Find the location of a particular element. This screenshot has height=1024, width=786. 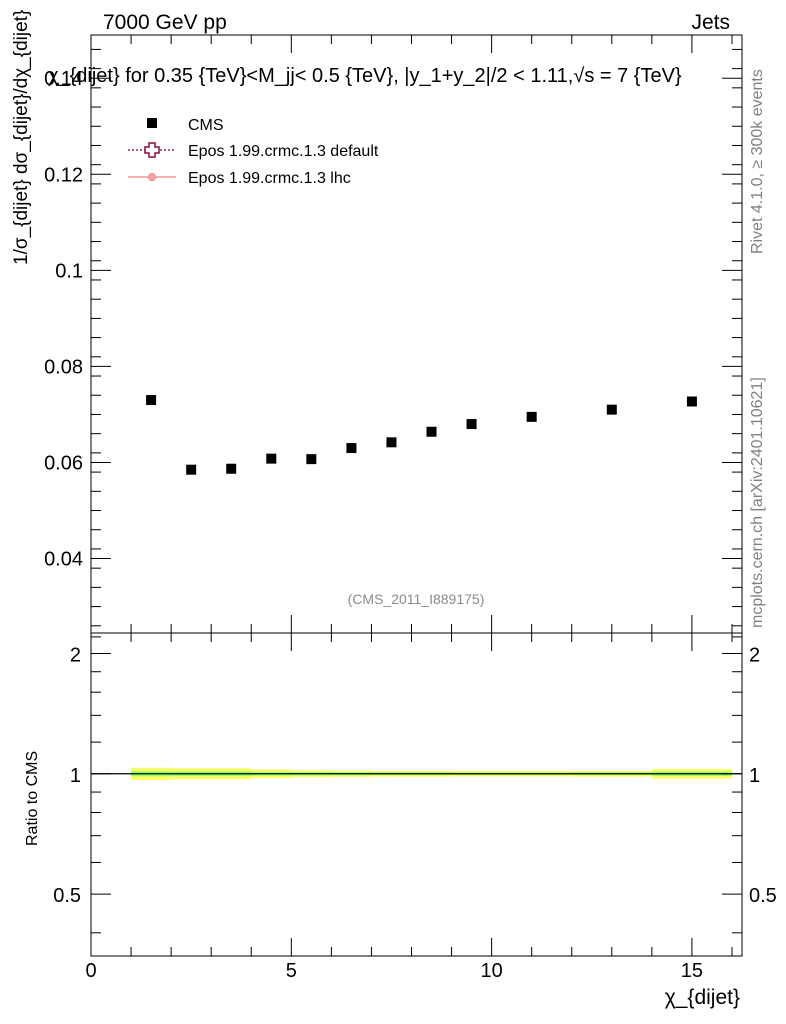

ratio-y-tick-label: 0.5 is located at coordinates (67, 896).